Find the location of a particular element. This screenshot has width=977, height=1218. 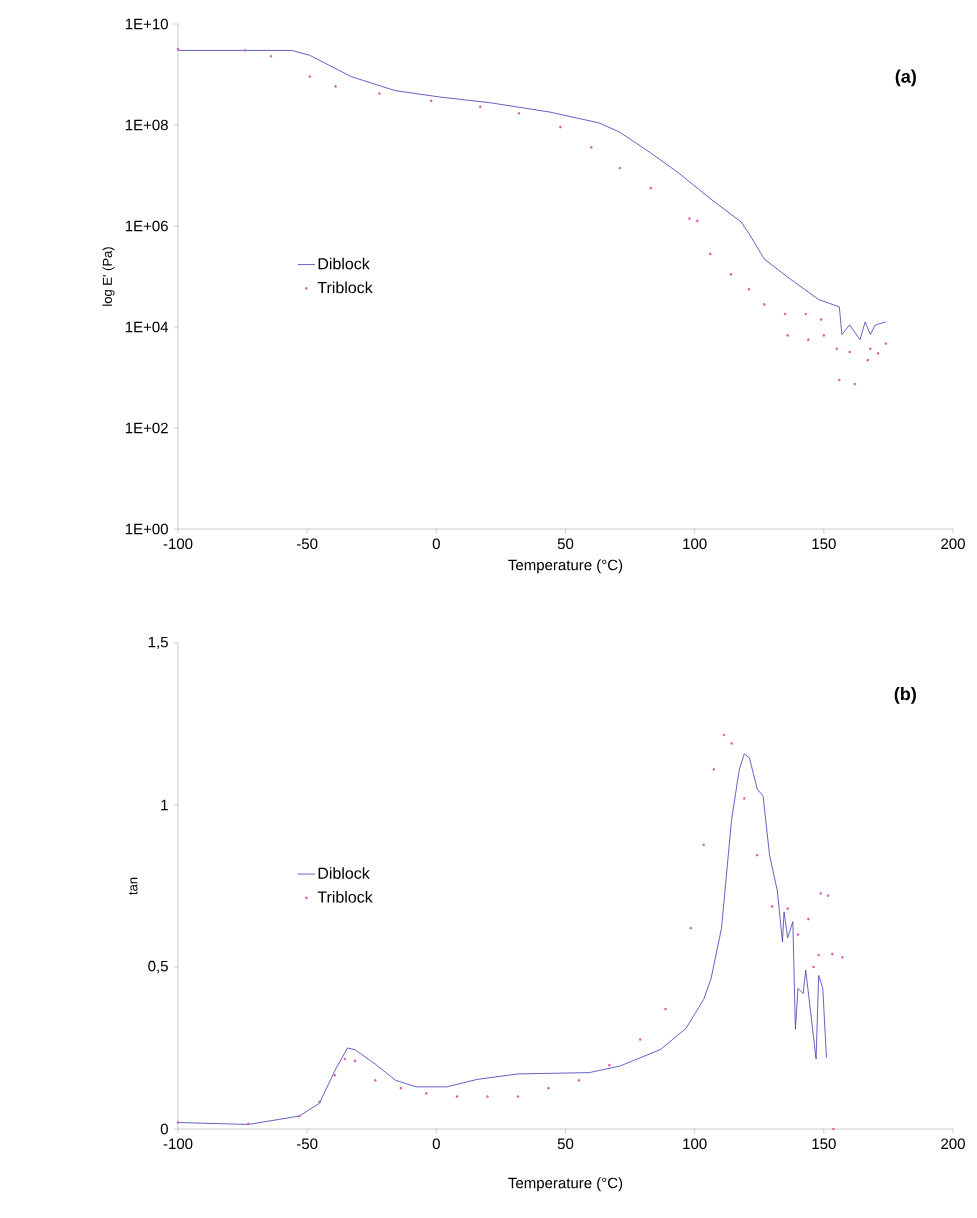

y-tick-label: 1,5 is located at coordinates (158, 643).